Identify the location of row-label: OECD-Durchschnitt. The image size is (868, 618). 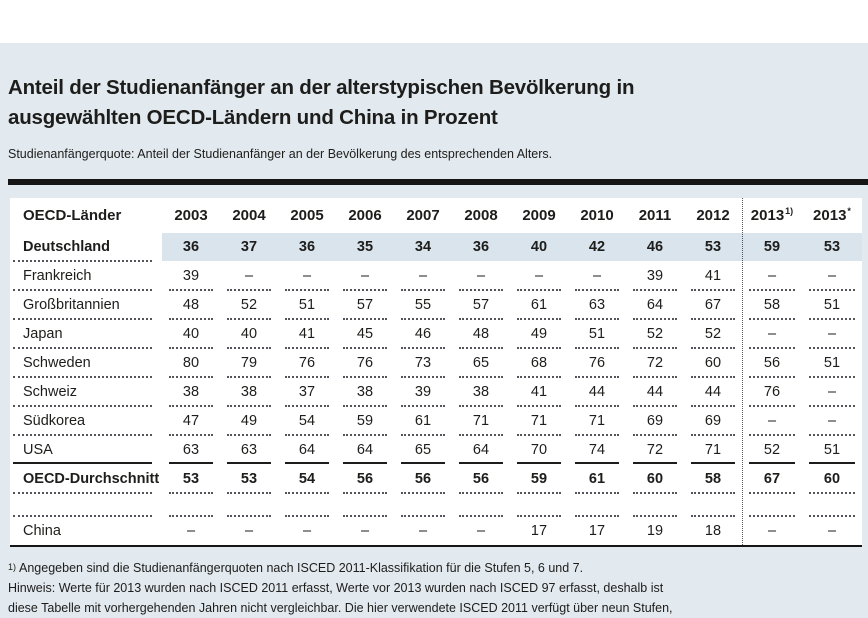
(86, 479).